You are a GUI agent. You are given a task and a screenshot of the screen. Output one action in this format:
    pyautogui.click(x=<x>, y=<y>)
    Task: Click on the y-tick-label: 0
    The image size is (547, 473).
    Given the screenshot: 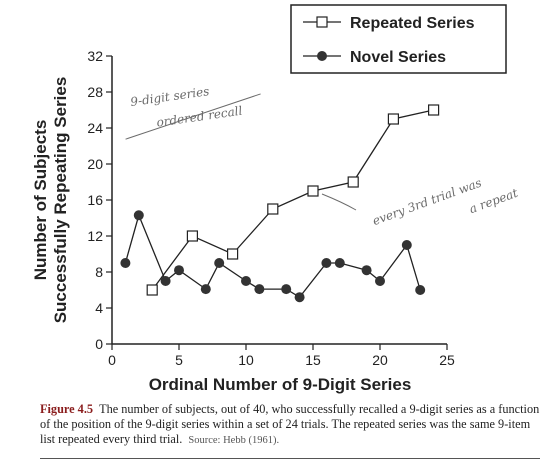 What is the action you would take?
    pyautogui.click(x=99, y=344)
    